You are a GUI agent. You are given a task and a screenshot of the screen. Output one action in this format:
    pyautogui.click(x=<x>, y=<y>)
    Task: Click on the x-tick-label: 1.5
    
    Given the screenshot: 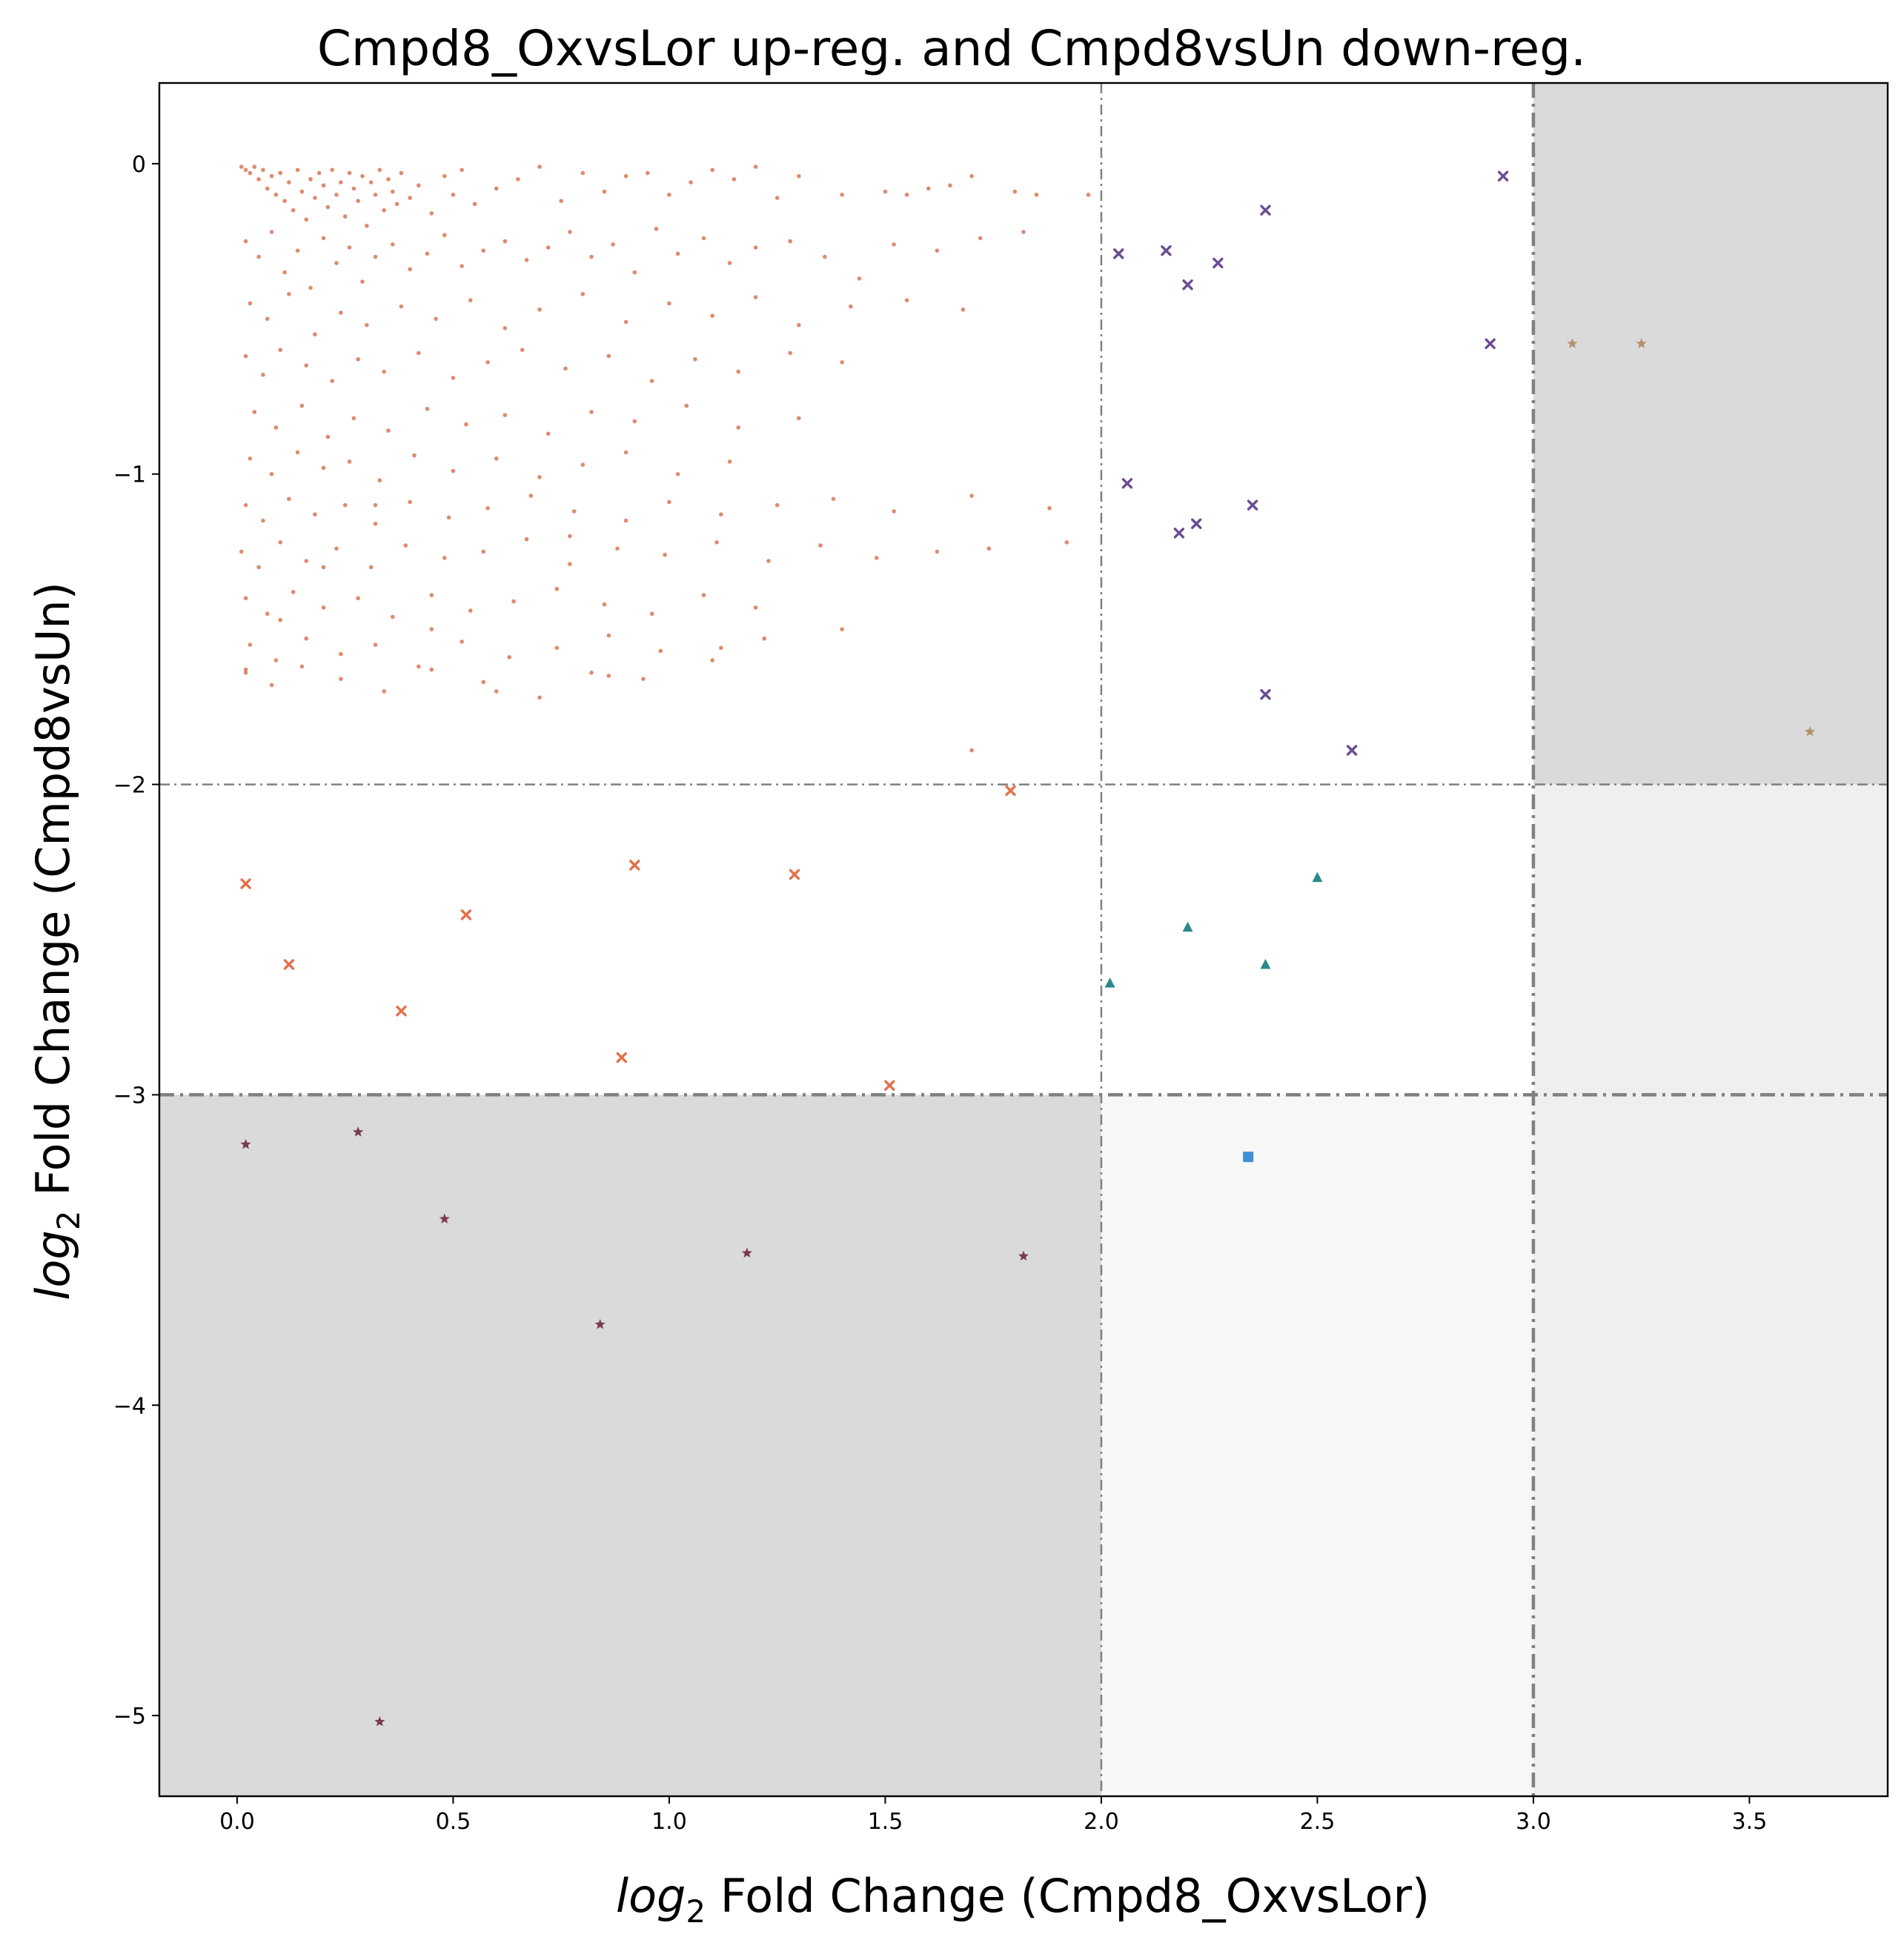 What is the action you would take?
    pyautogui.click(x=885, y=1822)
    